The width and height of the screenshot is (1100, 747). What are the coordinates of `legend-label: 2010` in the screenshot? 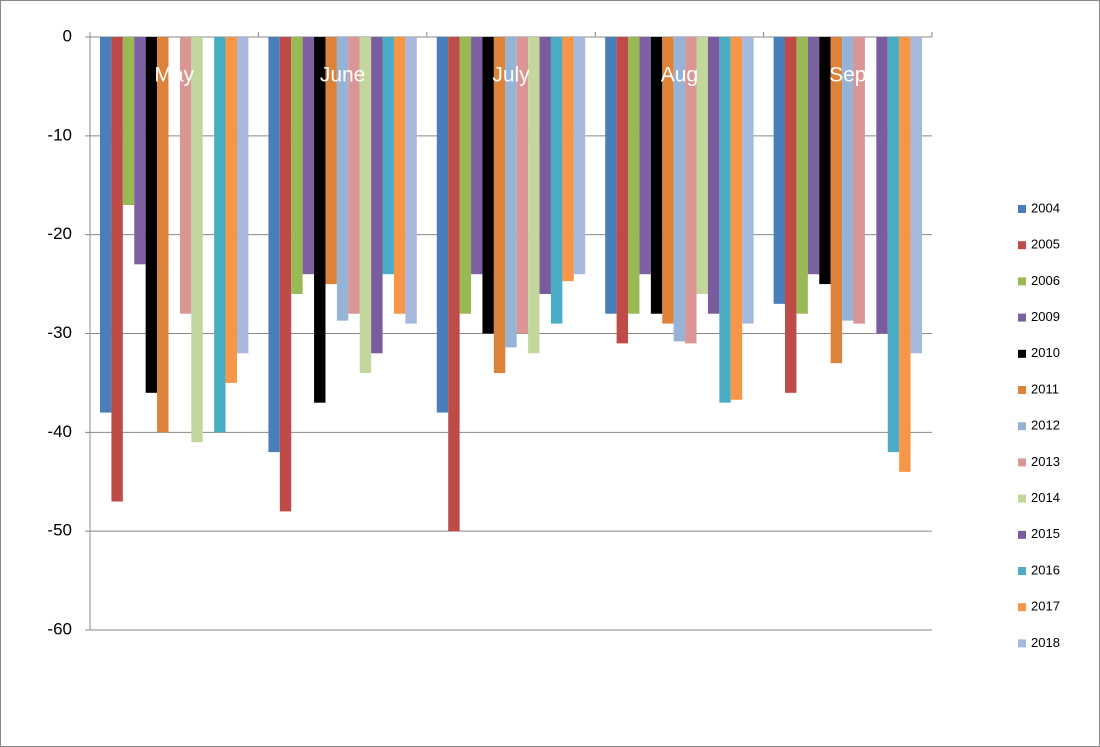 It's located at (1045, 352).